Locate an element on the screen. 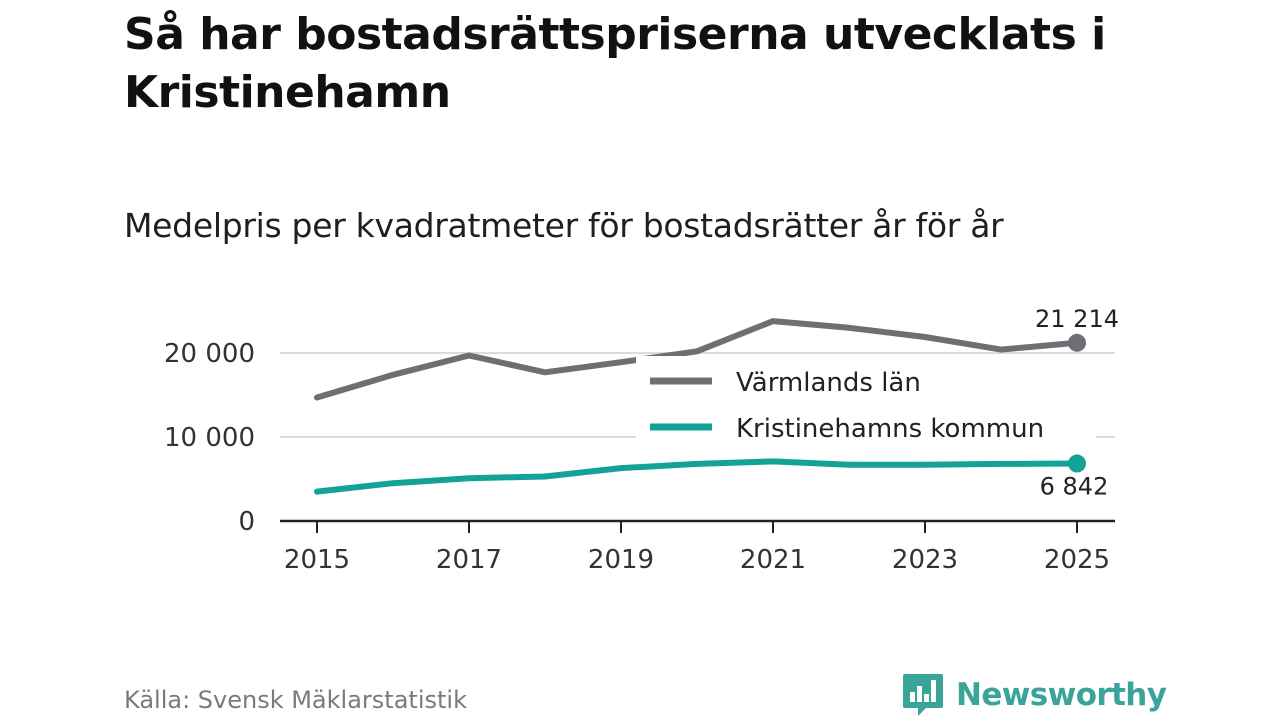 The width and height of the screenshot is (1280, 720). newsworthy-logo-icon is located at coordinates (923, 695).